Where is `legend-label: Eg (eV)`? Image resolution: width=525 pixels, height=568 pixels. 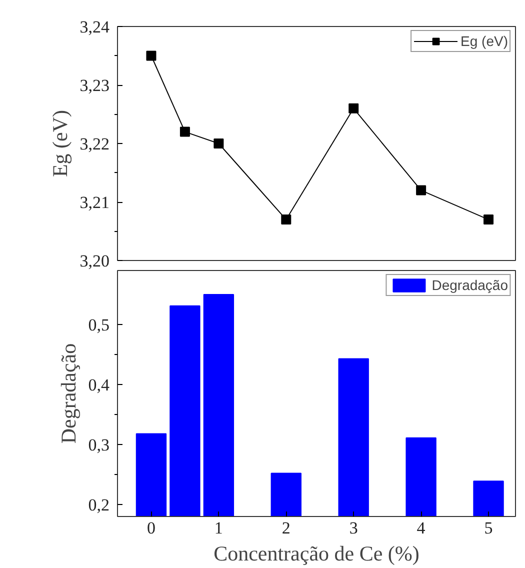
legend-label: Eg (eV) is located at coordinates (484, 41).